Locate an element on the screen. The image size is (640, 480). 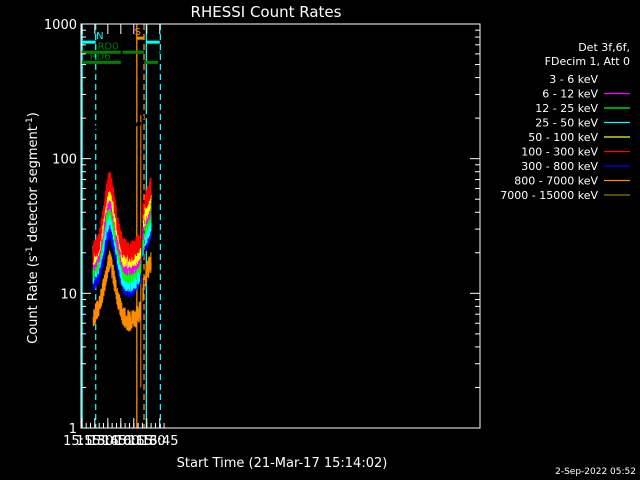
legend-label: 3 - 6 keV is located at coordinates (573, 79).